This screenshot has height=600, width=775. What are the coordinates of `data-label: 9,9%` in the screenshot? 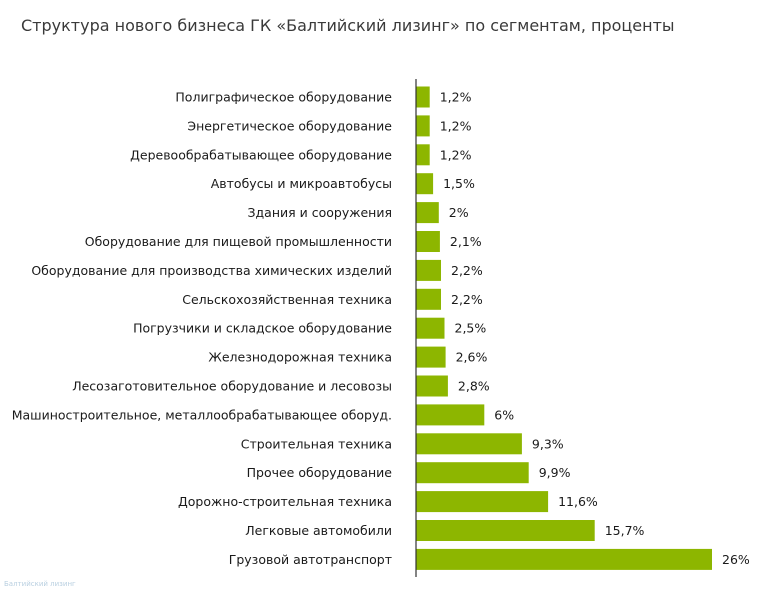 It's located at (555, 472).